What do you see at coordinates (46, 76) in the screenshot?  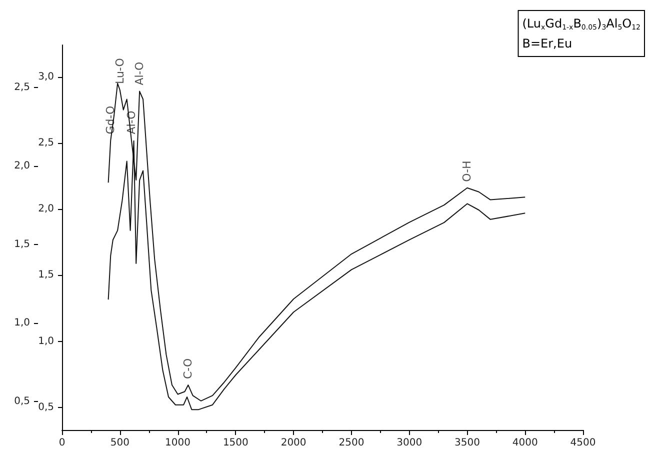 I see `y-tick-label: 3,0` at bounding box center [46, 76].